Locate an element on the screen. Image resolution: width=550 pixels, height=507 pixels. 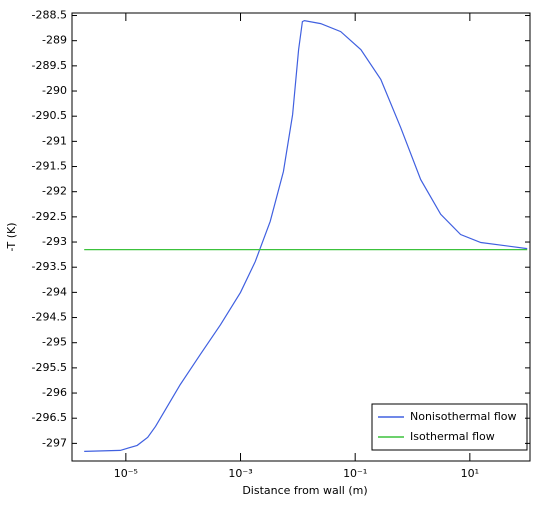
y-tick-label: -294 is located at coordinates (54, 291).